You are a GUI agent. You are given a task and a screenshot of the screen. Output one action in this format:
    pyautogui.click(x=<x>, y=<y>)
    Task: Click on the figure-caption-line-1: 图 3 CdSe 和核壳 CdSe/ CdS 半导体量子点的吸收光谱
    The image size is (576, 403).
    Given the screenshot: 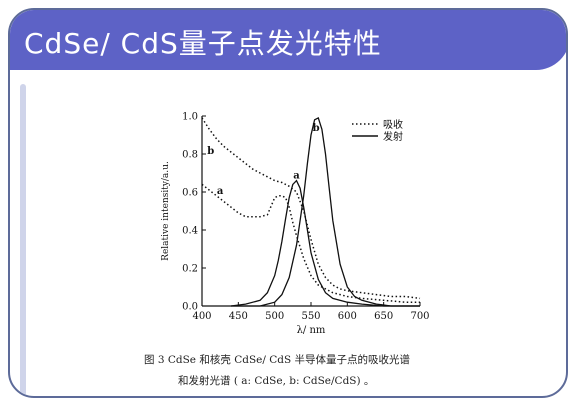 What is the action you would take?
    pyautogui.click(x=277, y=360)
    